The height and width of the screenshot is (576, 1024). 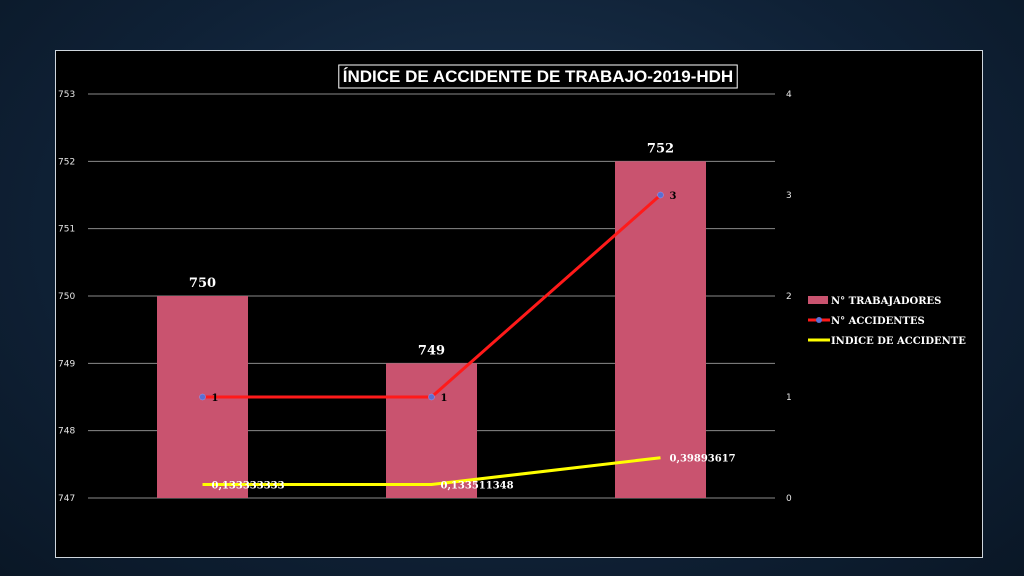 I want to click on bar-data-label: 752, so click(x=660, y=148).